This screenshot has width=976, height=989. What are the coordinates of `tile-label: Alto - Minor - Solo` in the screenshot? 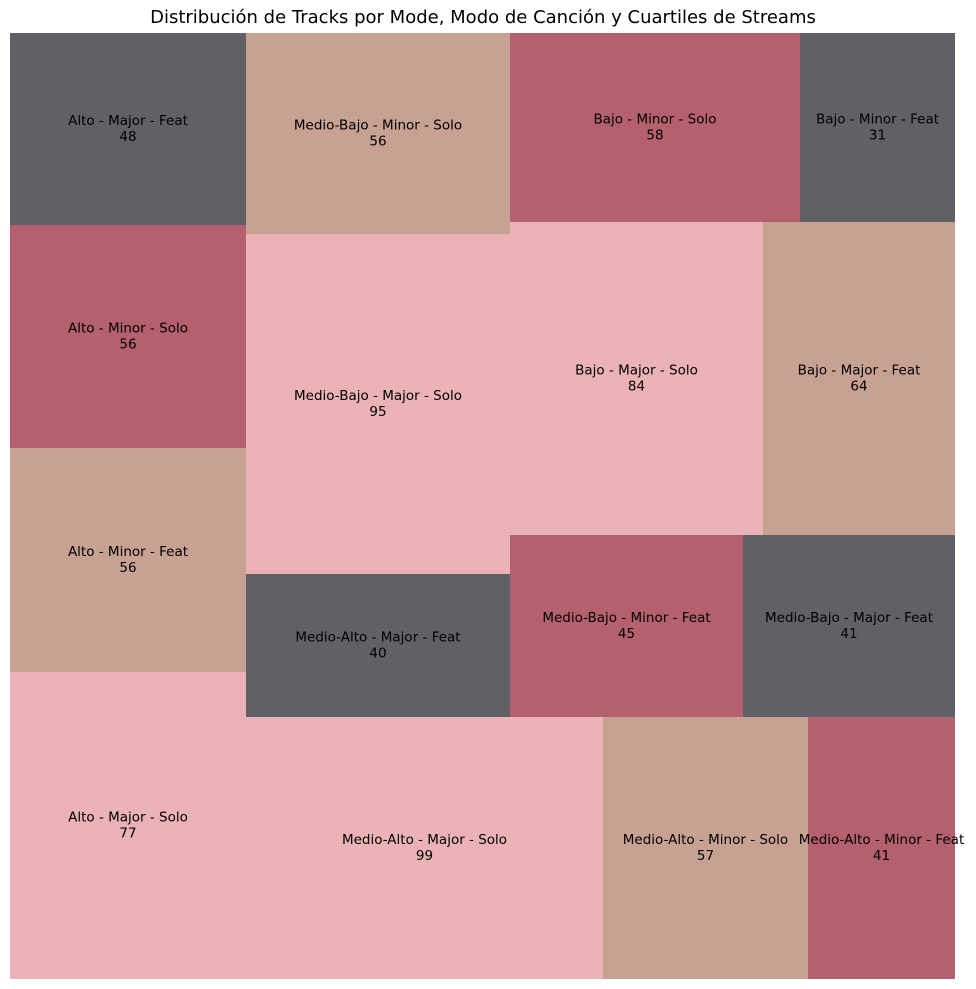 It's located at (128, 329).